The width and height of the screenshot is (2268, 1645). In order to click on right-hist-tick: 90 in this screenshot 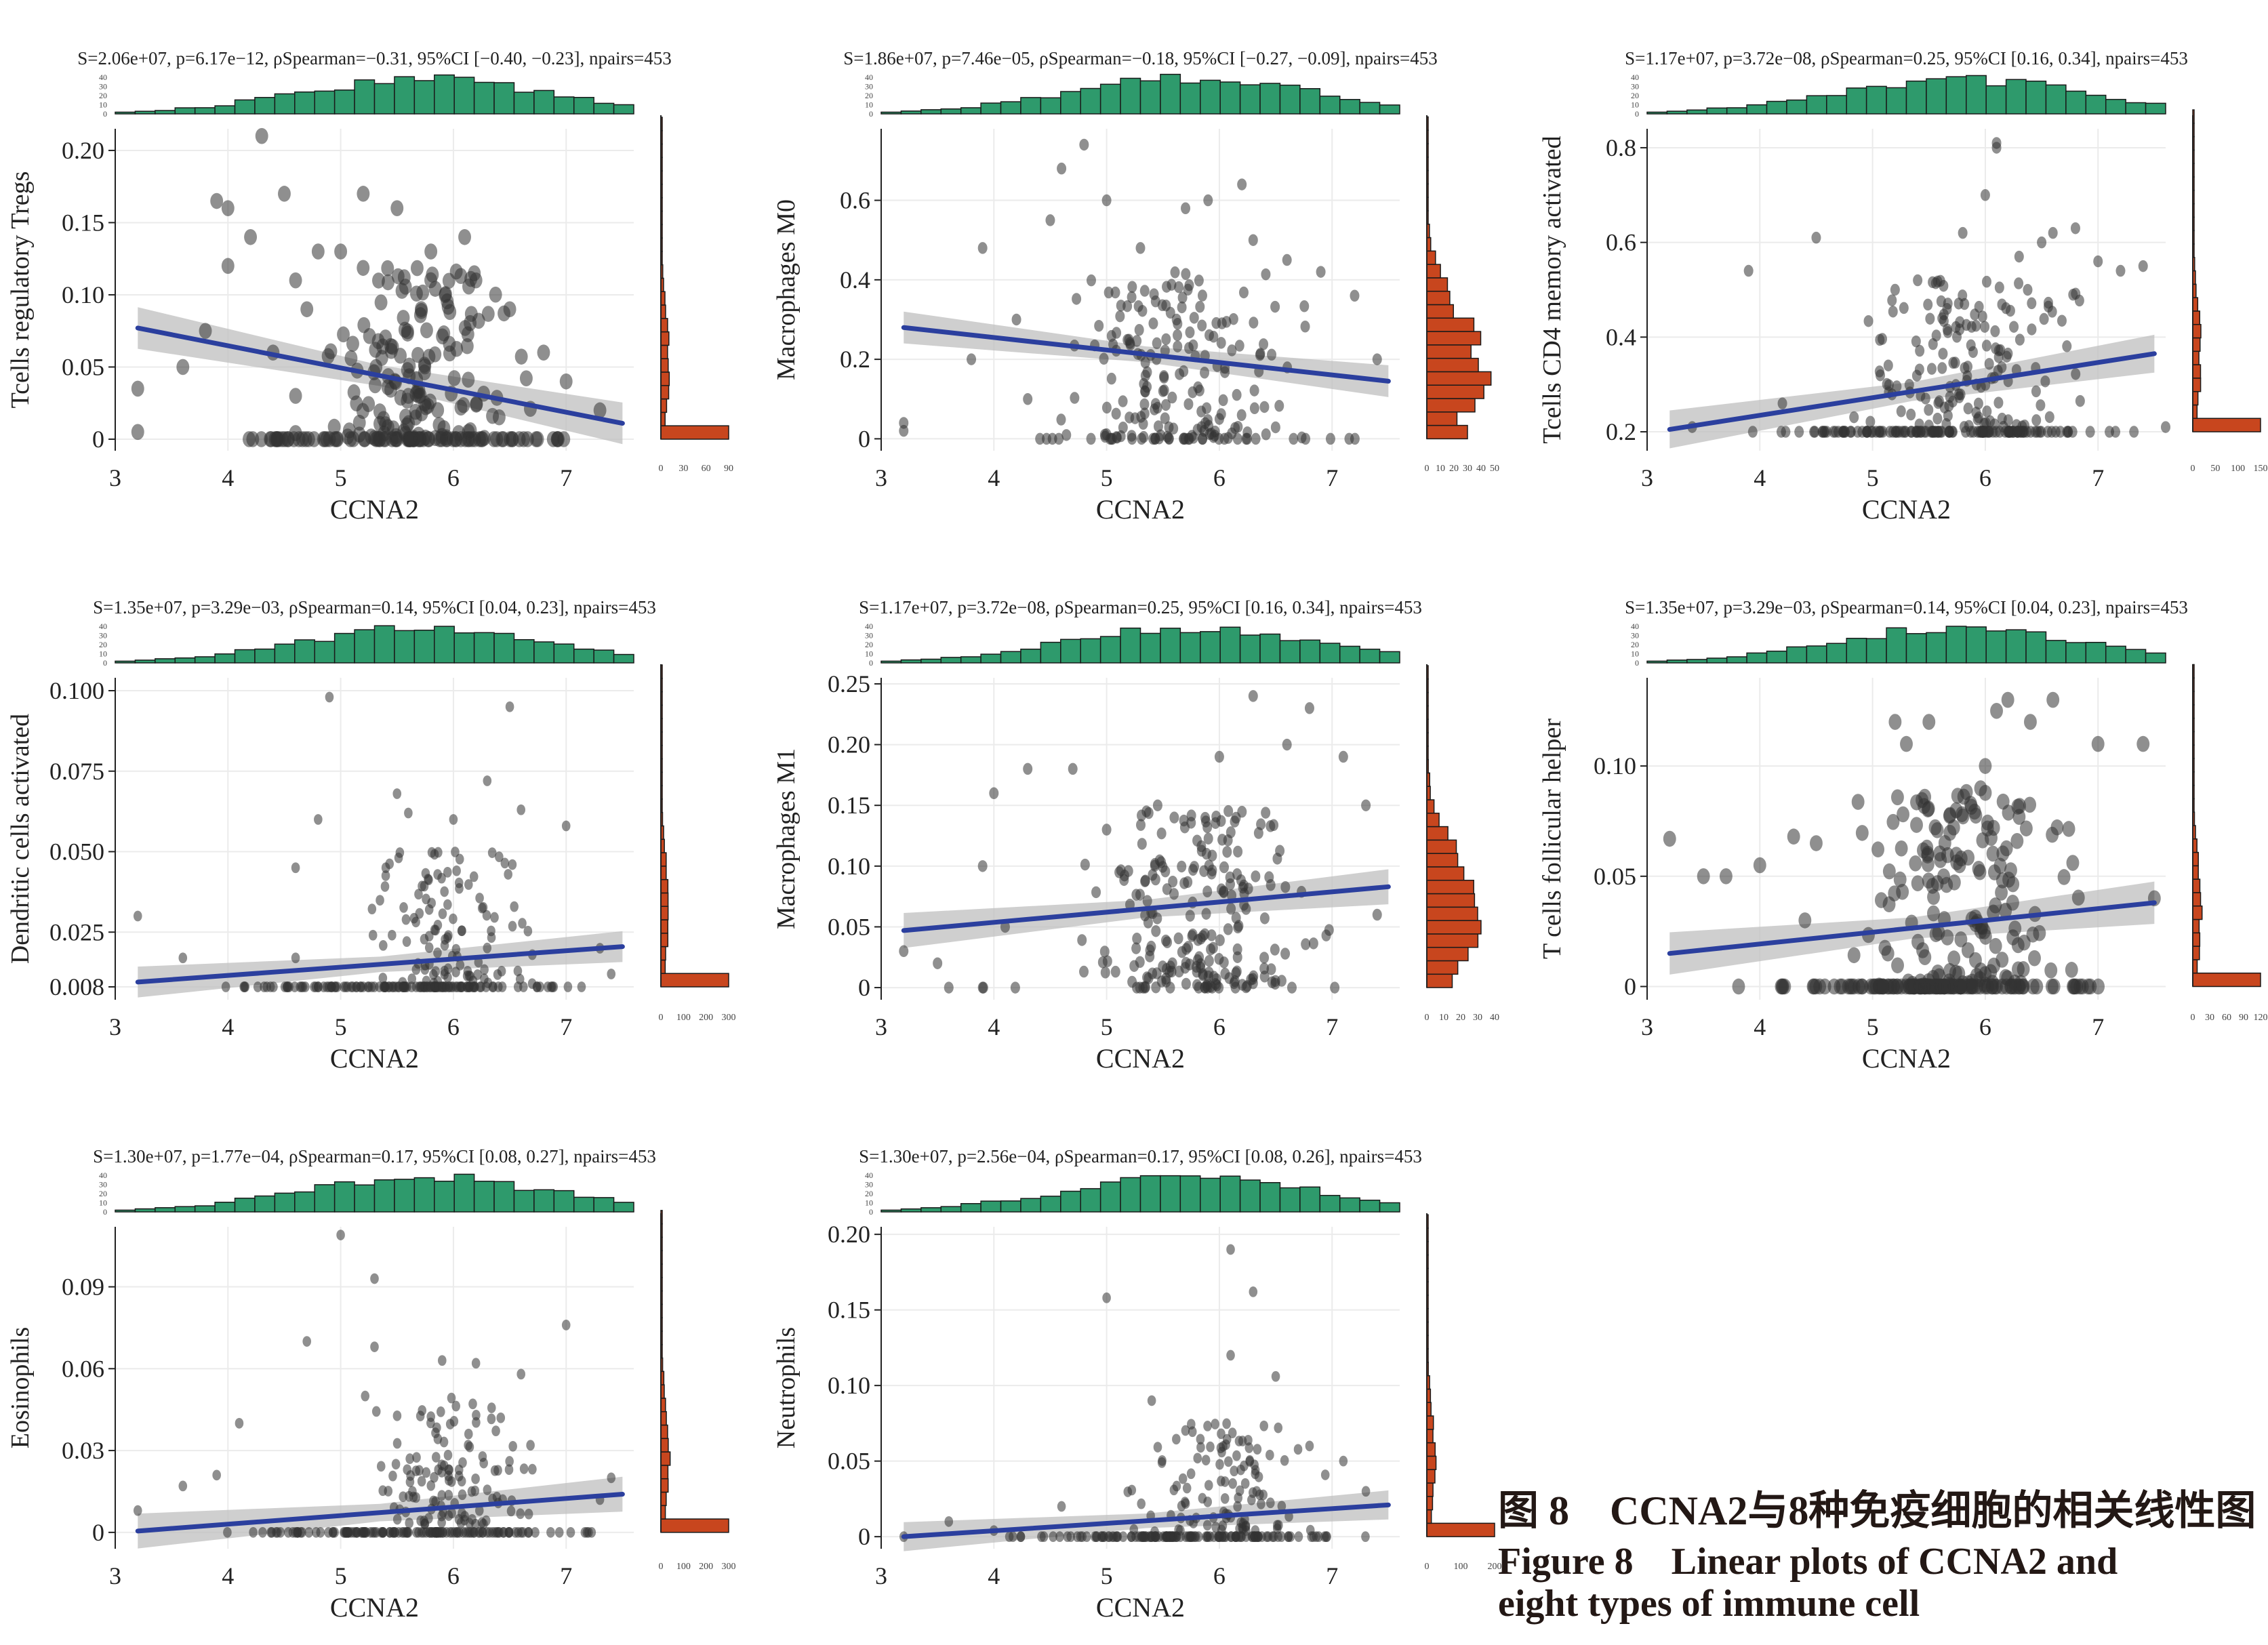, I will do `click(728, 469)`.